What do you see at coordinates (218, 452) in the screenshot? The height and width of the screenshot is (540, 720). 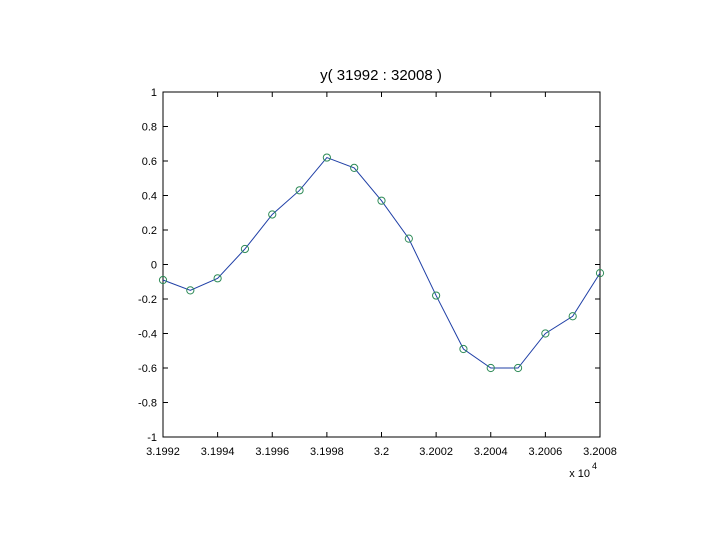 I see `x-tick-label: 3.1994` at bounding box center [218, 452].